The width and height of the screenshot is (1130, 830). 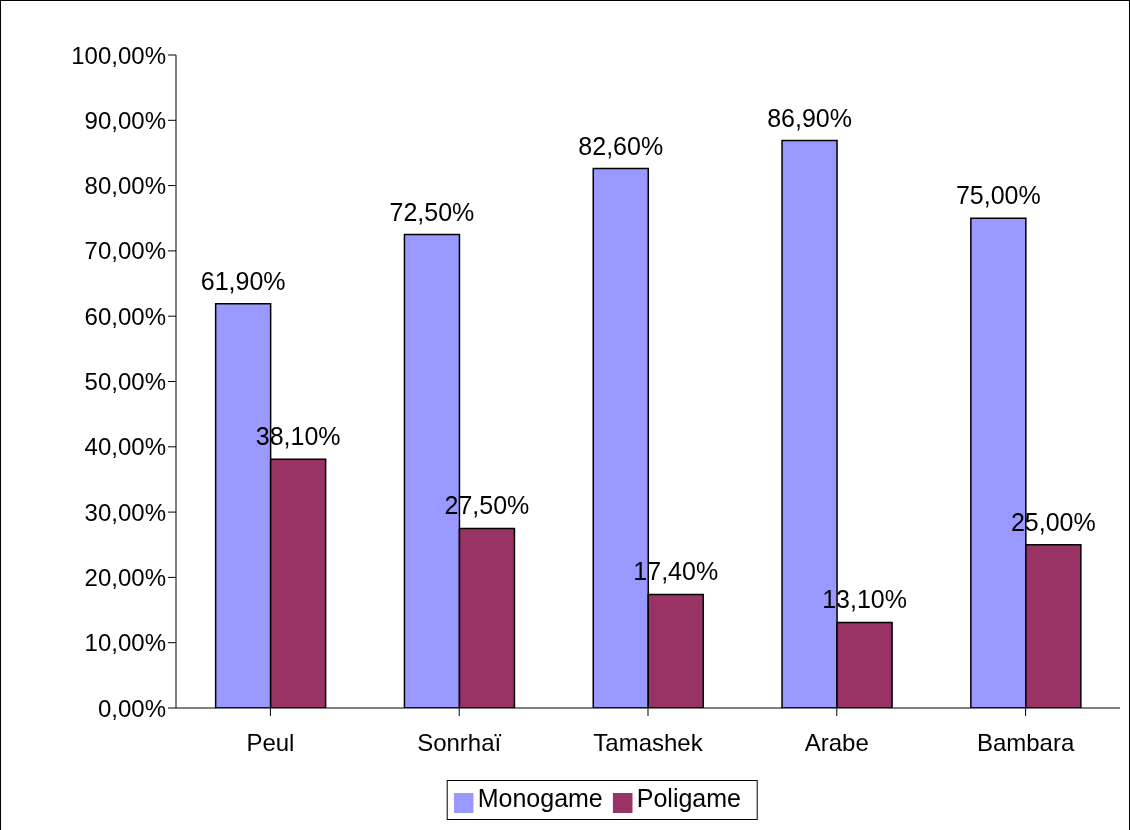 What do you see at coordinates (131, 708) in the screenshot?
I see `y-tick-label: 0,00%` at bounding box center [131, 708].